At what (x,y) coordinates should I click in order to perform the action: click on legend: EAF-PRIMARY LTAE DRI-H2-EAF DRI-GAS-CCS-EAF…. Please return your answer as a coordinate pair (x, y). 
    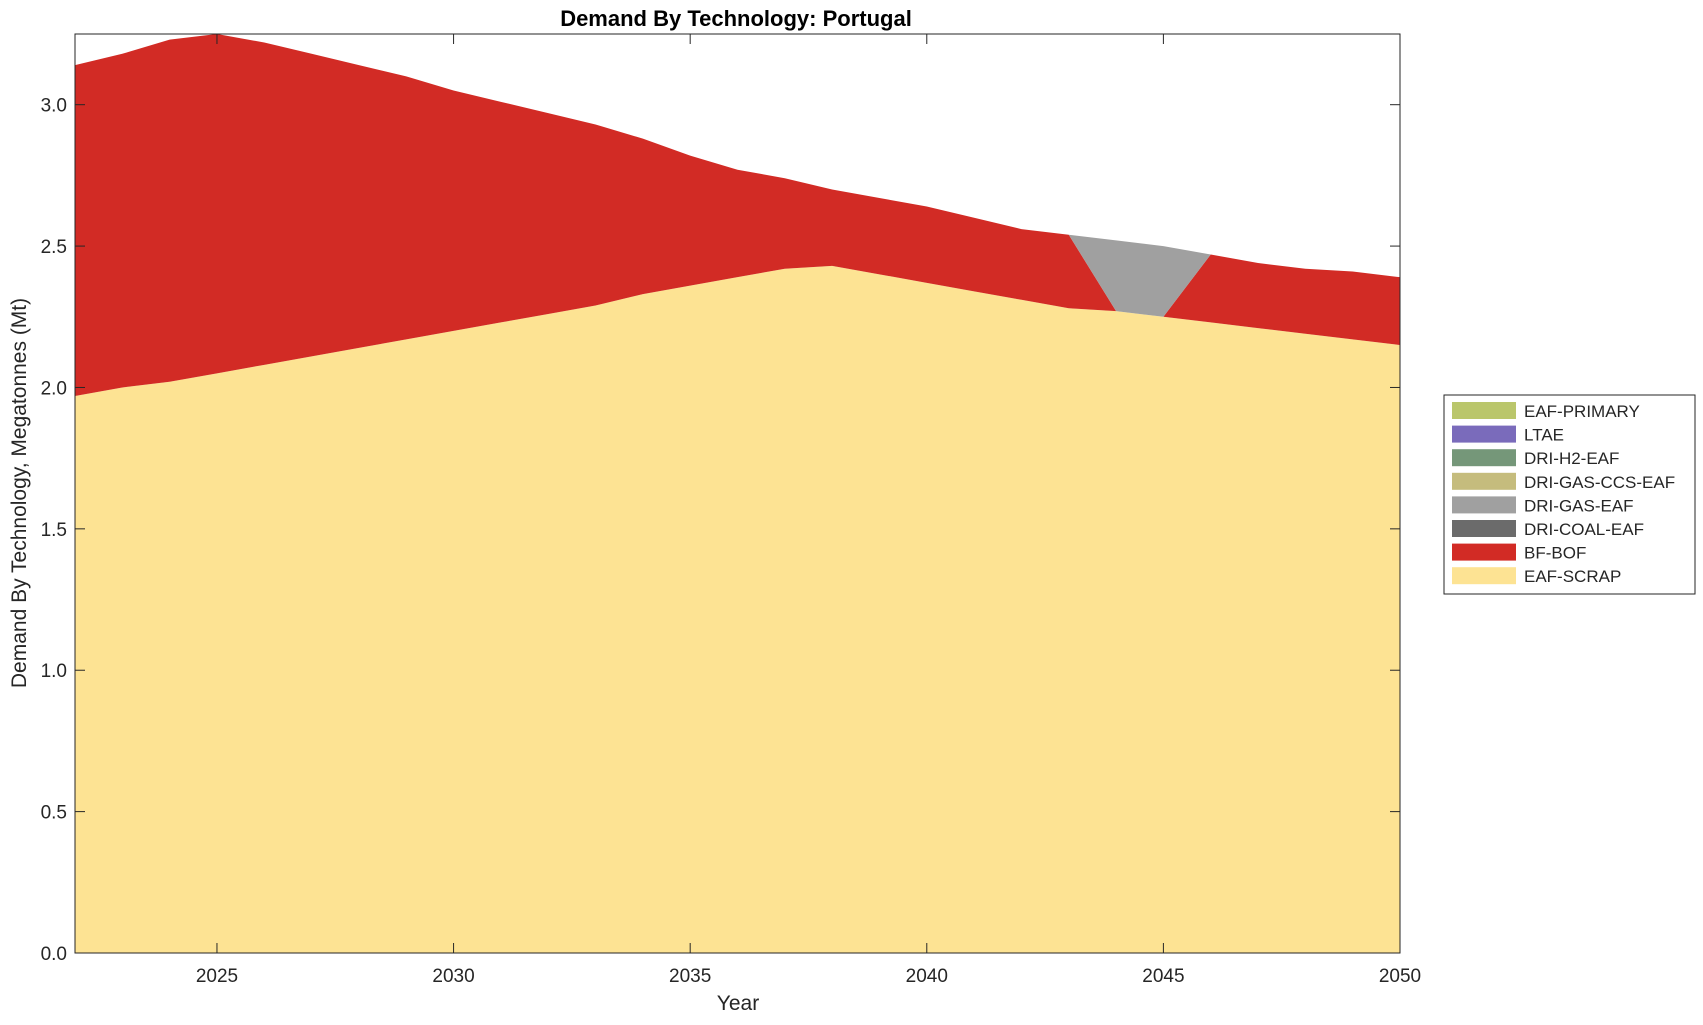
    Looking at the image, I should click on (1569, 494).